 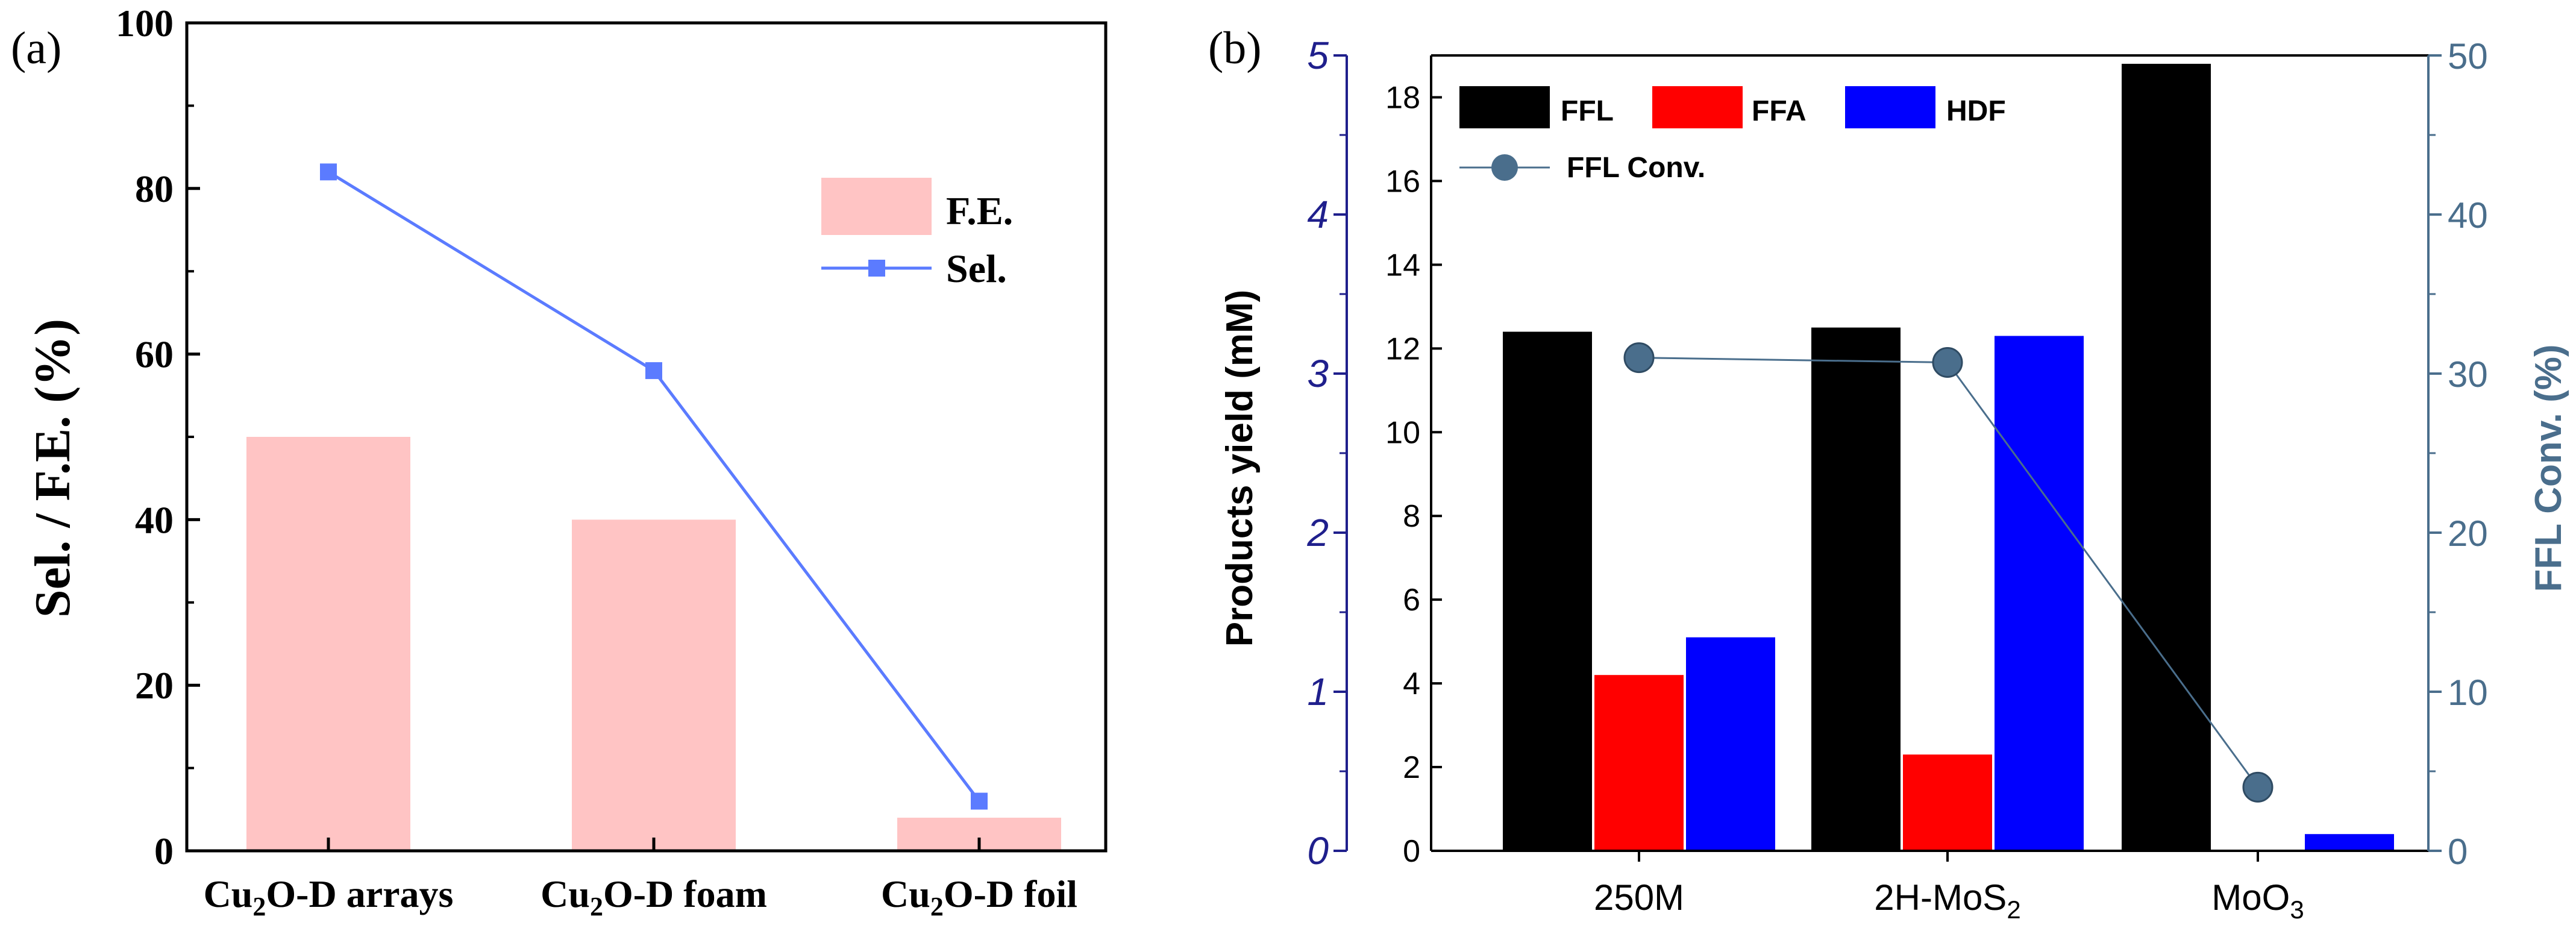 I want to click on b-inner-tick-label: 18, so click(x=1402, y=97).